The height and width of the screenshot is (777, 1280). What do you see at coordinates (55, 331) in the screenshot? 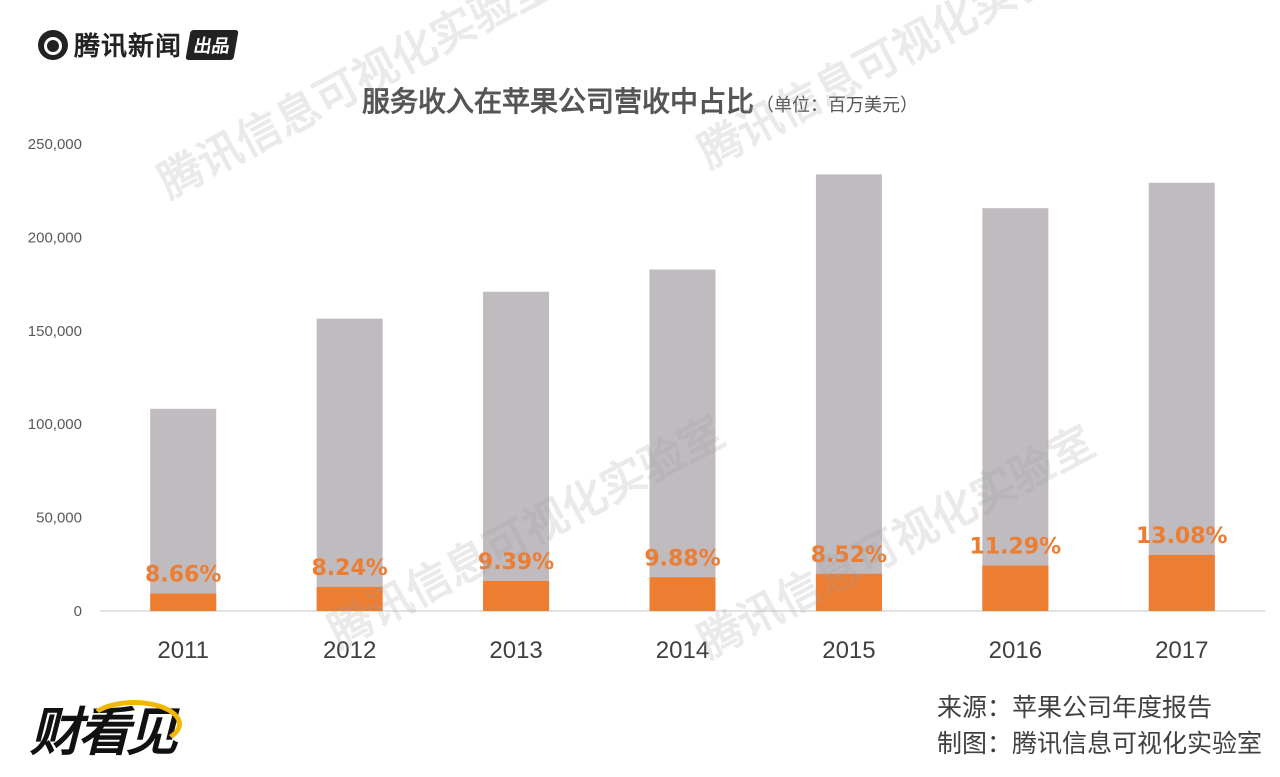
I see `y-tick-label: 150,000` at bounding box center [55, 331].